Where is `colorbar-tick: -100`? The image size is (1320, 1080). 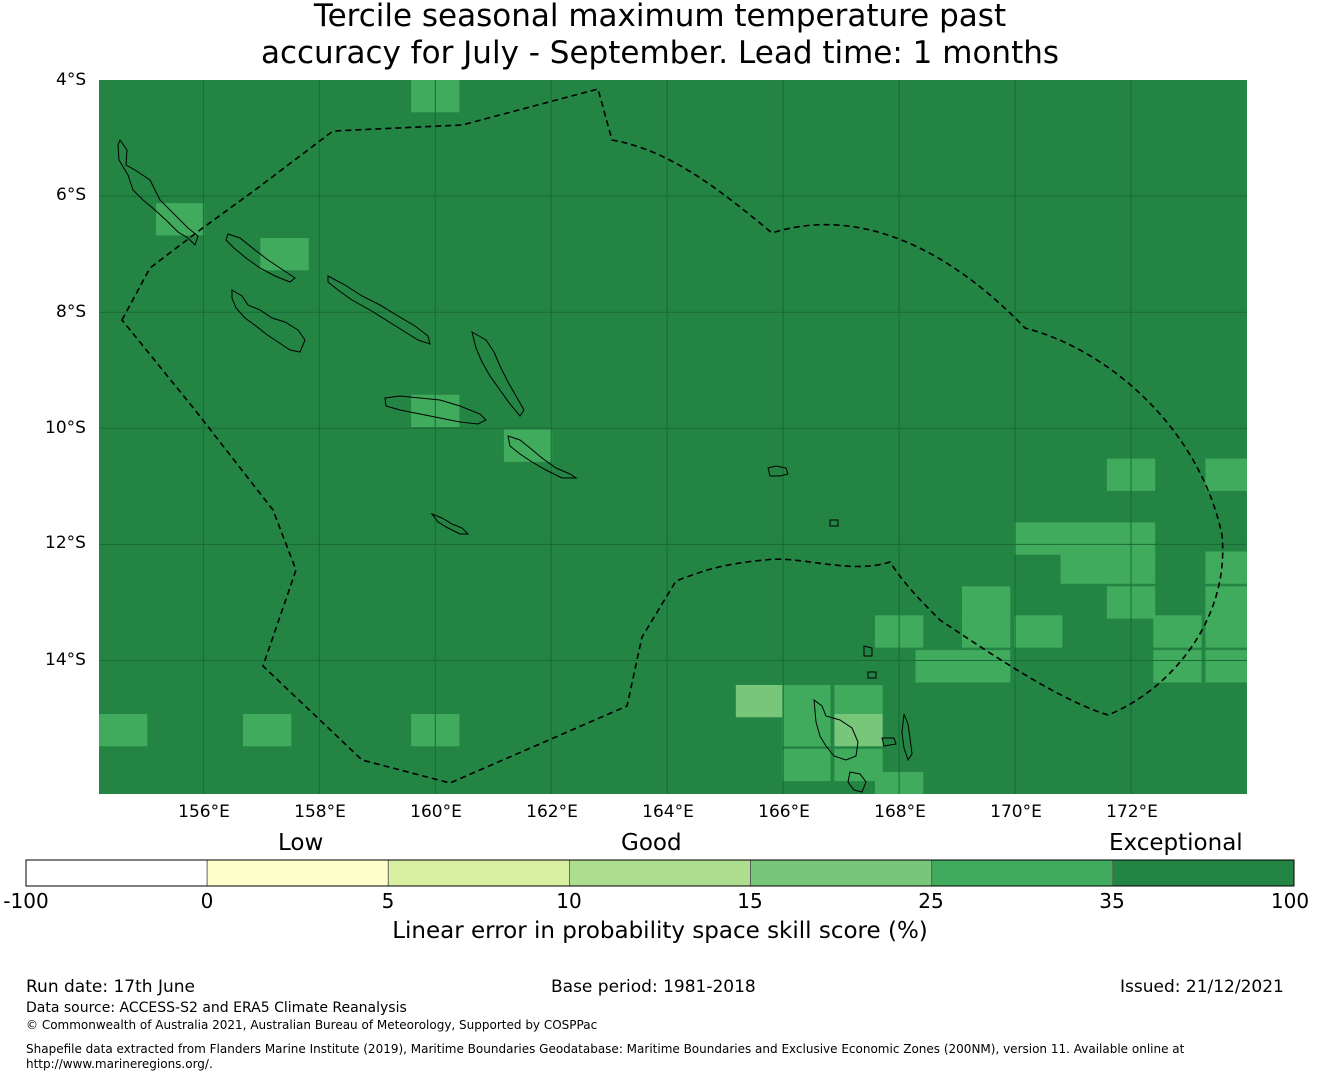
colorbar-tick: -100 is located at coordinates (26, 901).